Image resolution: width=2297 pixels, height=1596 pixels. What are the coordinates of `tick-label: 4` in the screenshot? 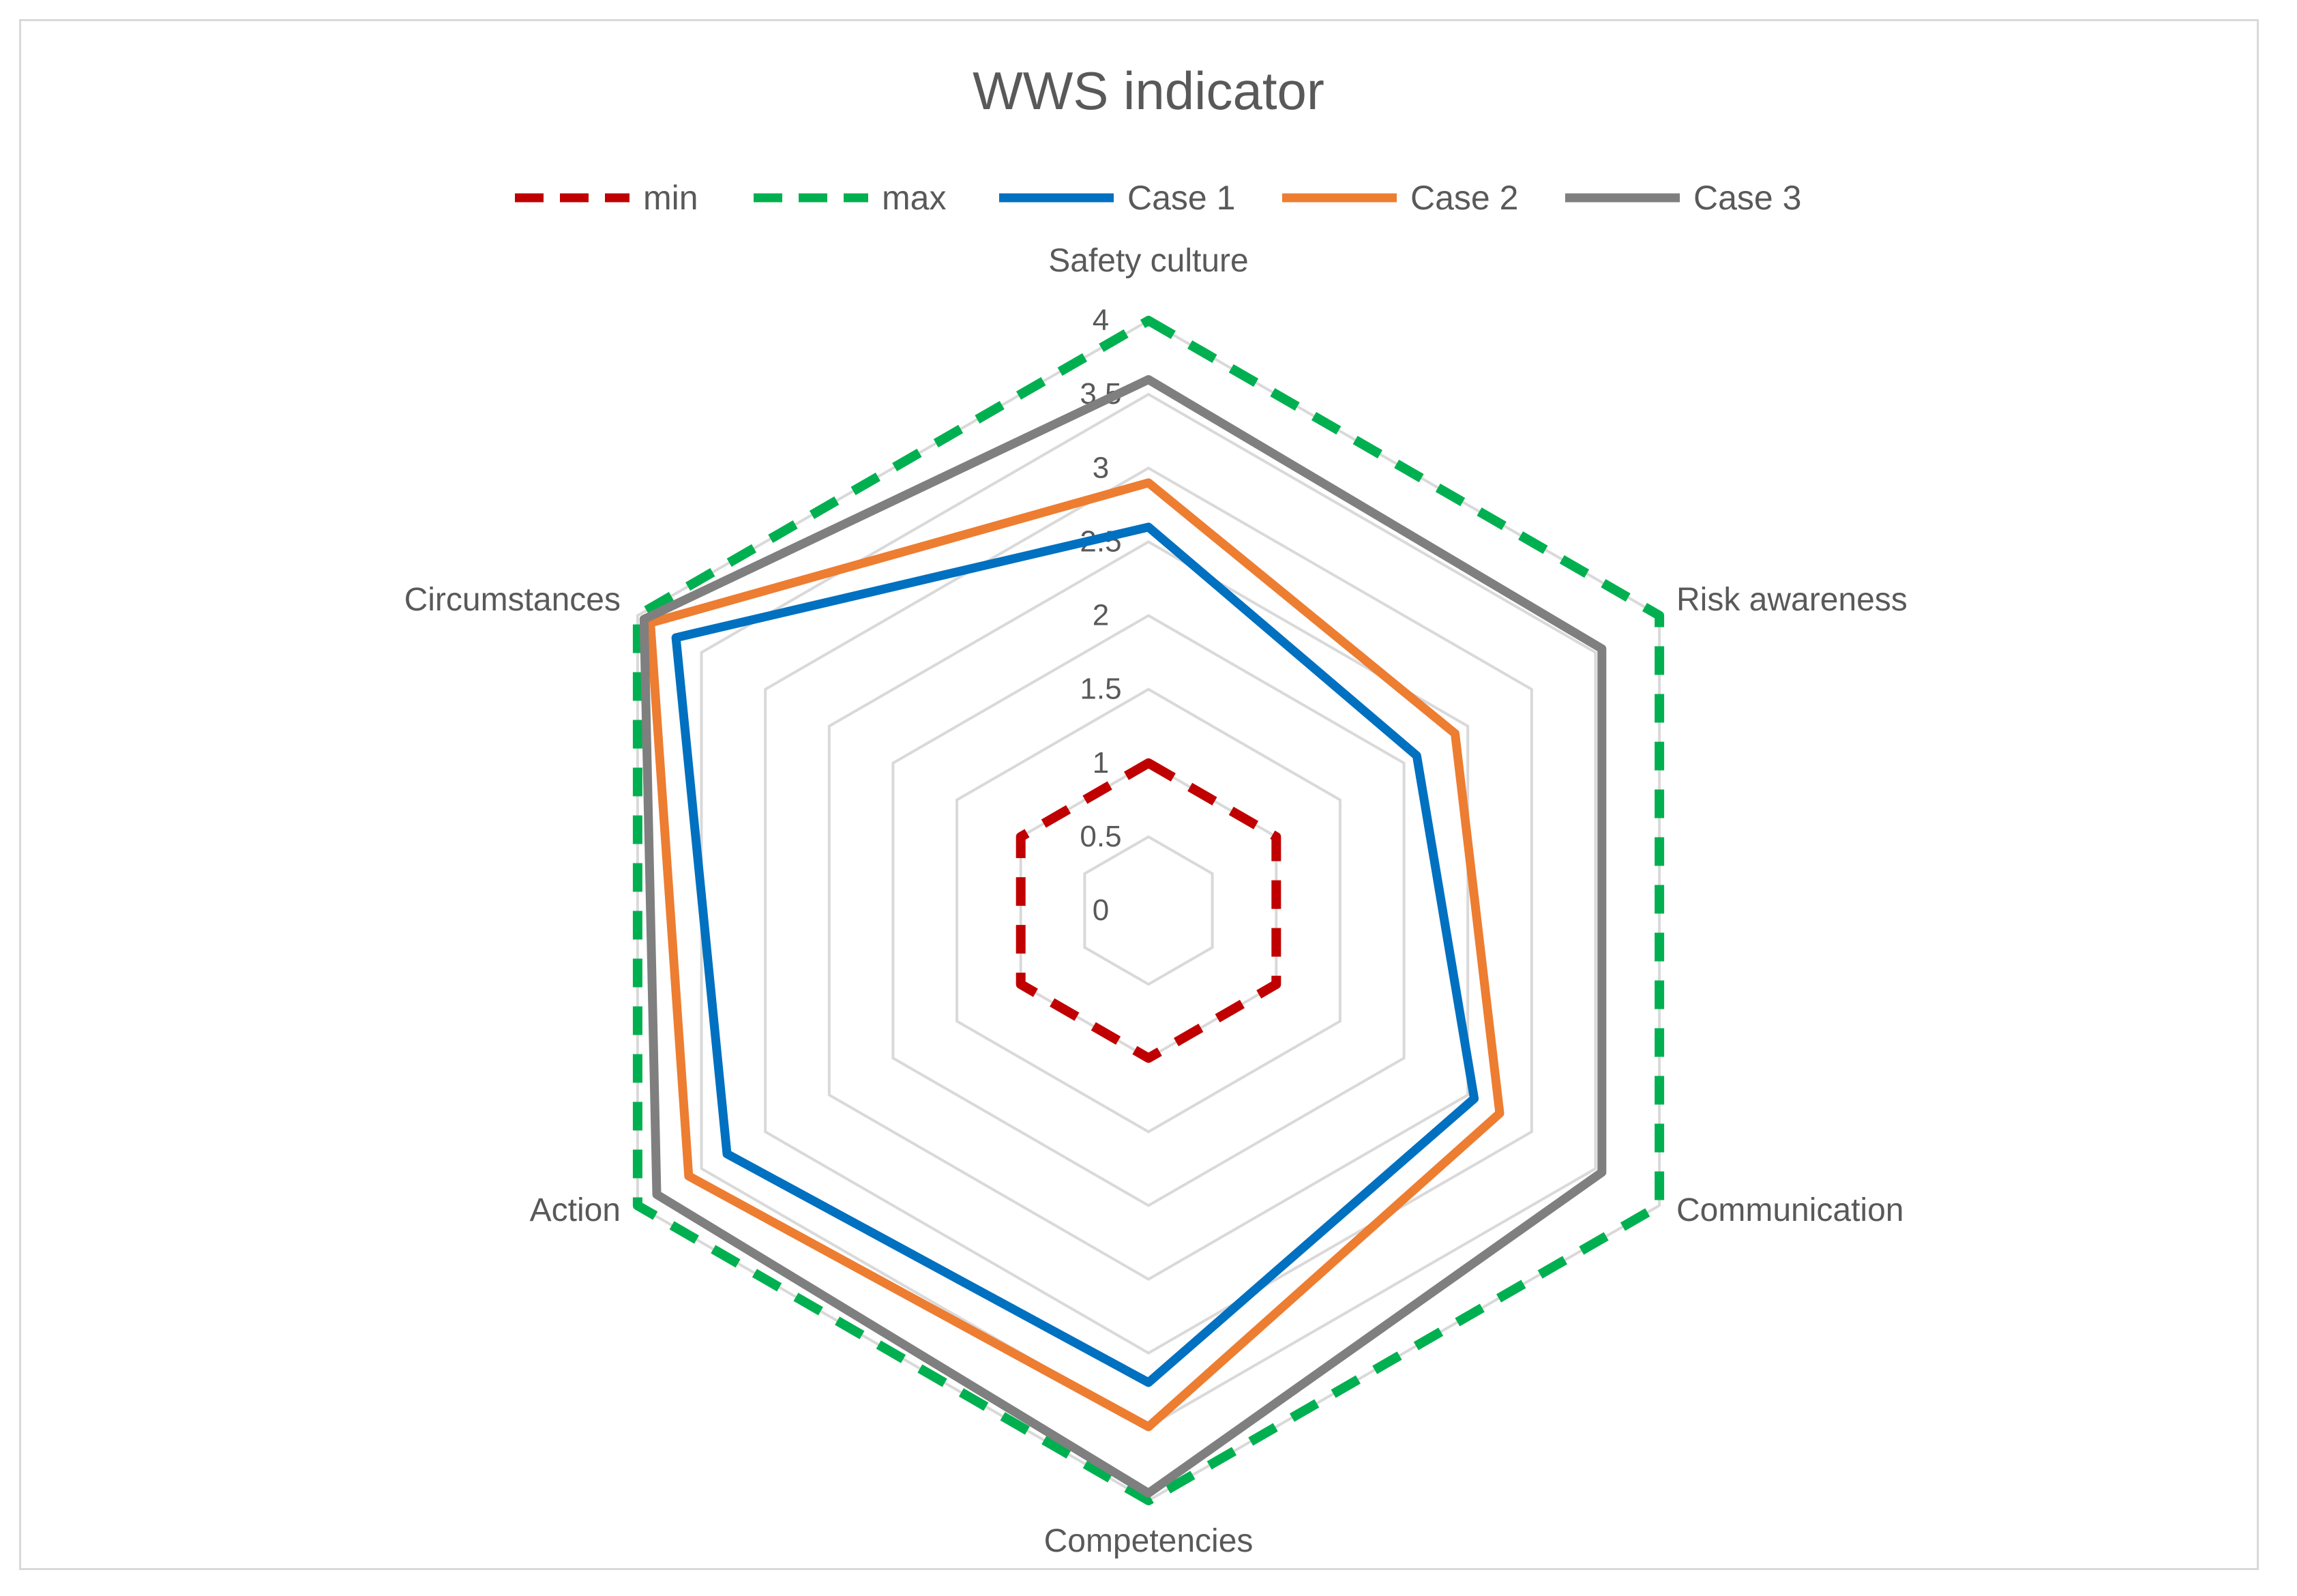 It's located at (1101, 320).